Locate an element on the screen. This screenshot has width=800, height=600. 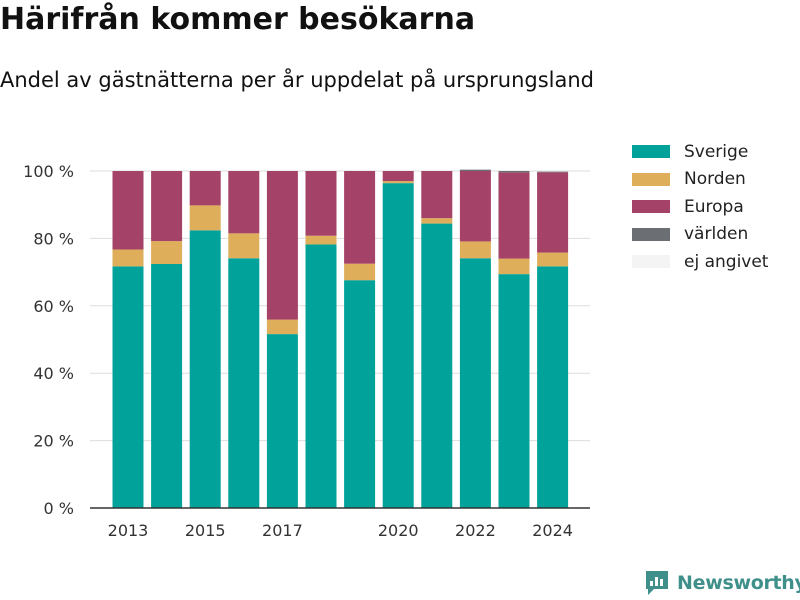
x-tick-label: 2022 is located at coordinates (475, 530).